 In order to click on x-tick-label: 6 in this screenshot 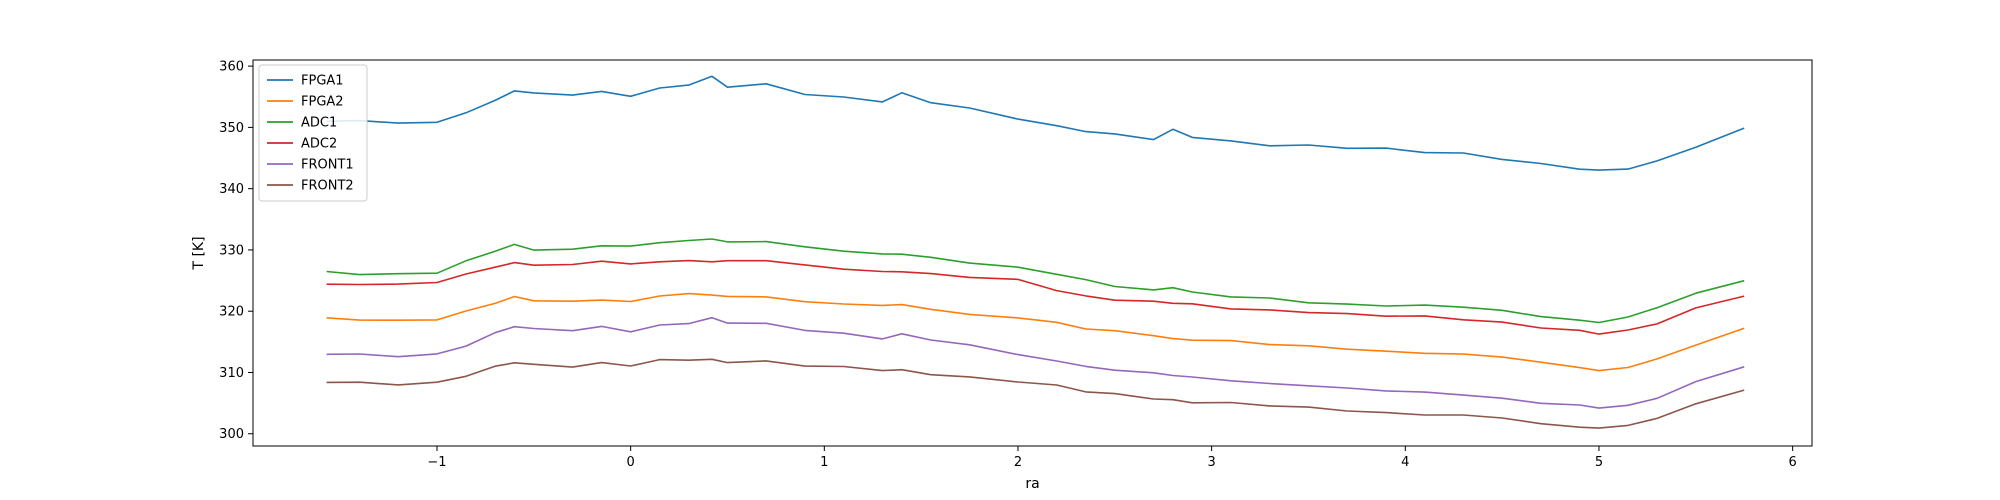, I will do `click(1792, 462)`.